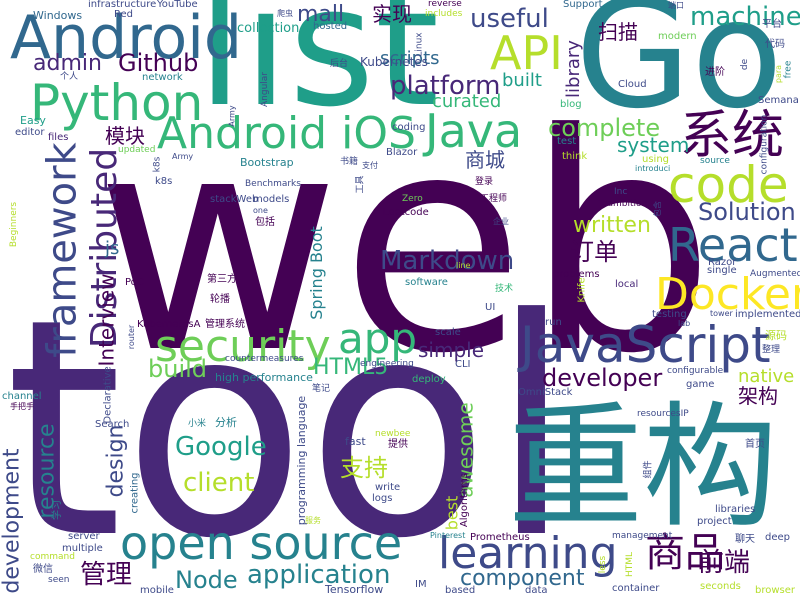 The image size is (800, 600). I want to click on word-python: Python, so click(117, 103).